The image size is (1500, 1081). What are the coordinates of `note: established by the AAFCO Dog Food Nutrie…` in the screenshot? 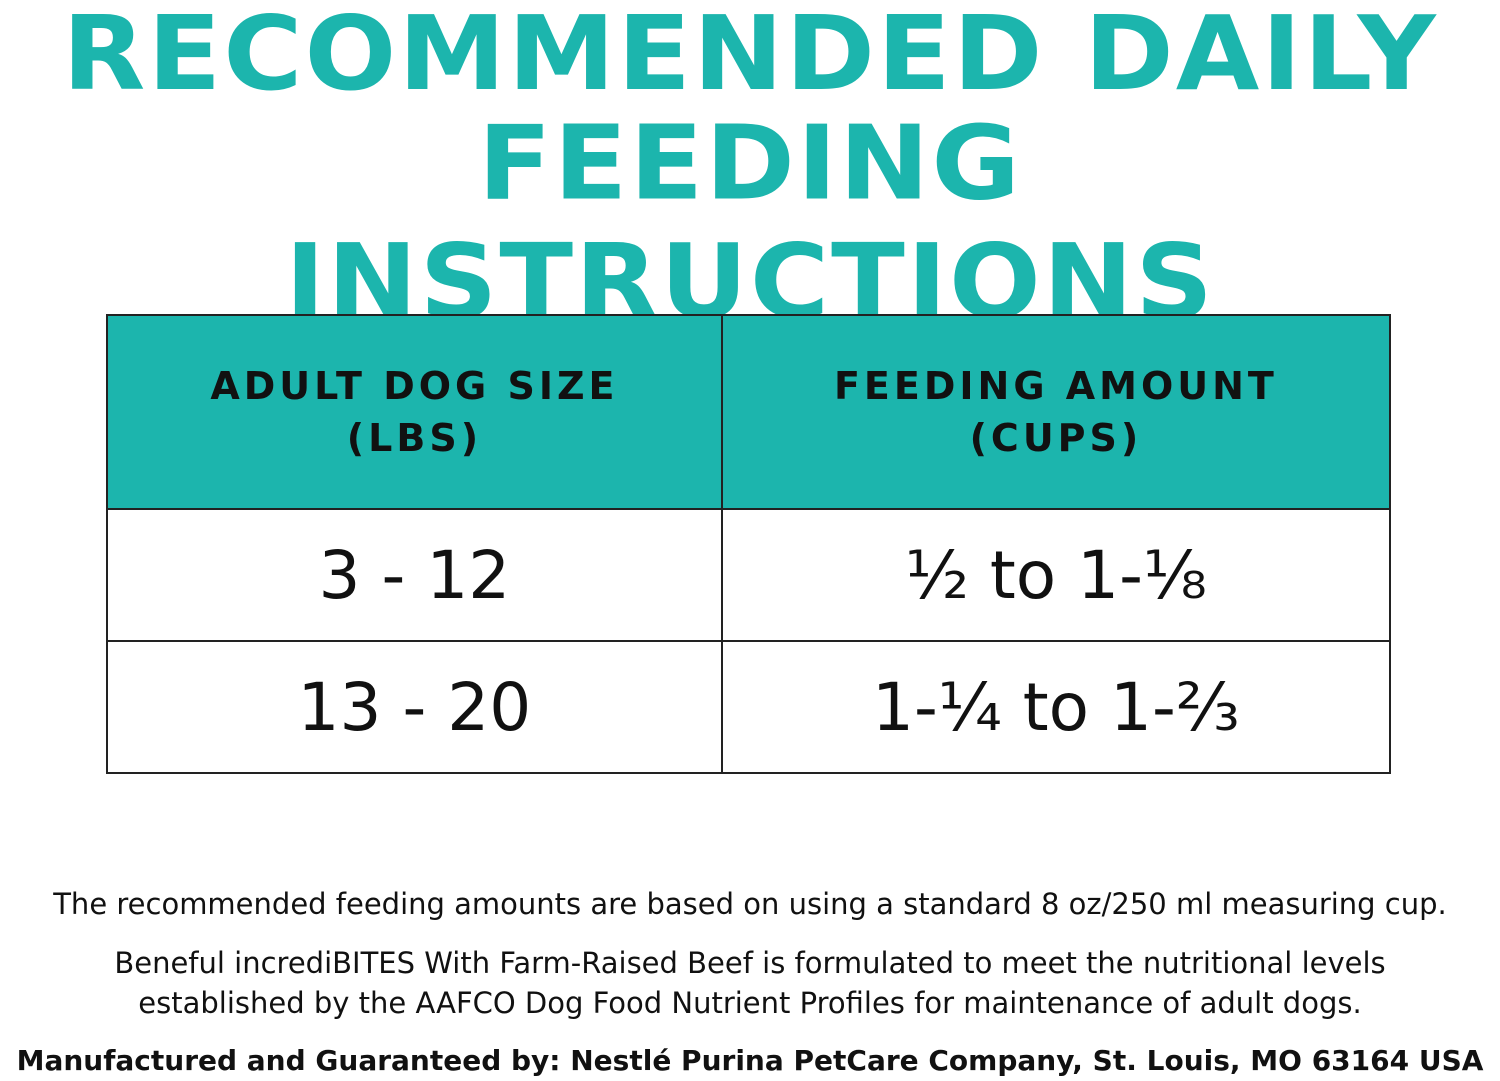 It's located at (750, 1003).